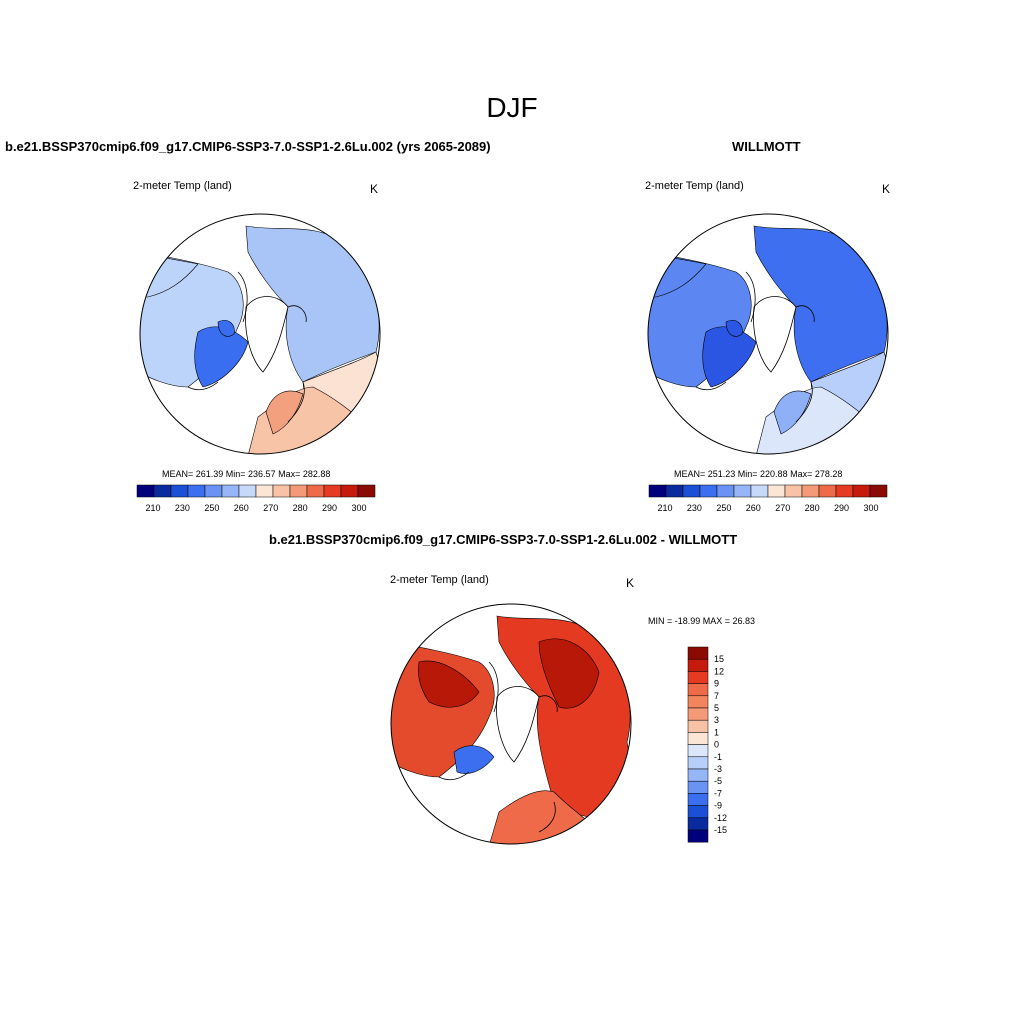 The image size is (1024, 1024). I want to click on colorbar-diff-tick: 7, so click(716, 696).